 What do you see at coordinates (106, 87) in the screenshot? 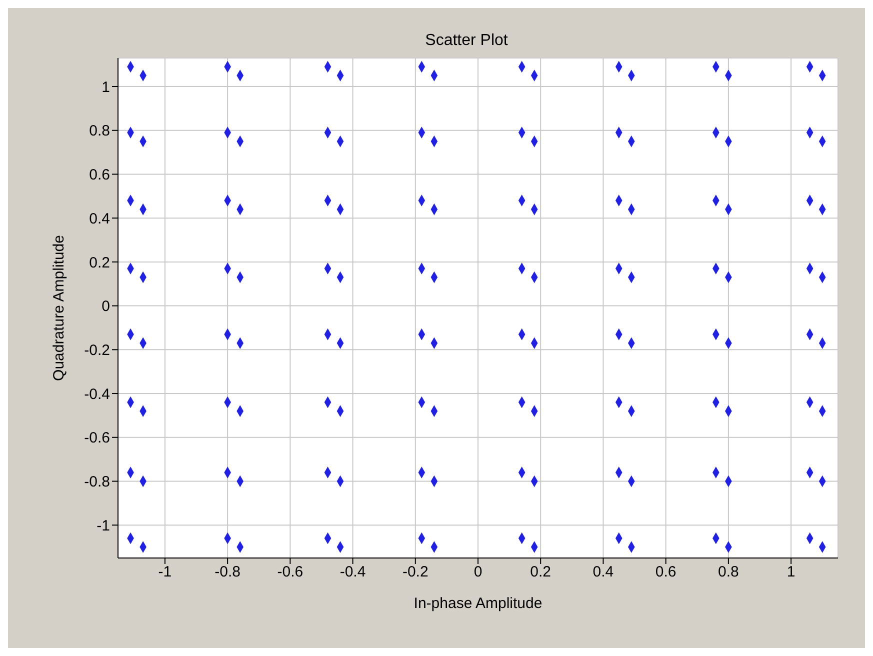
I see `y-tick-label: 1` at bounding box center [106, 87].